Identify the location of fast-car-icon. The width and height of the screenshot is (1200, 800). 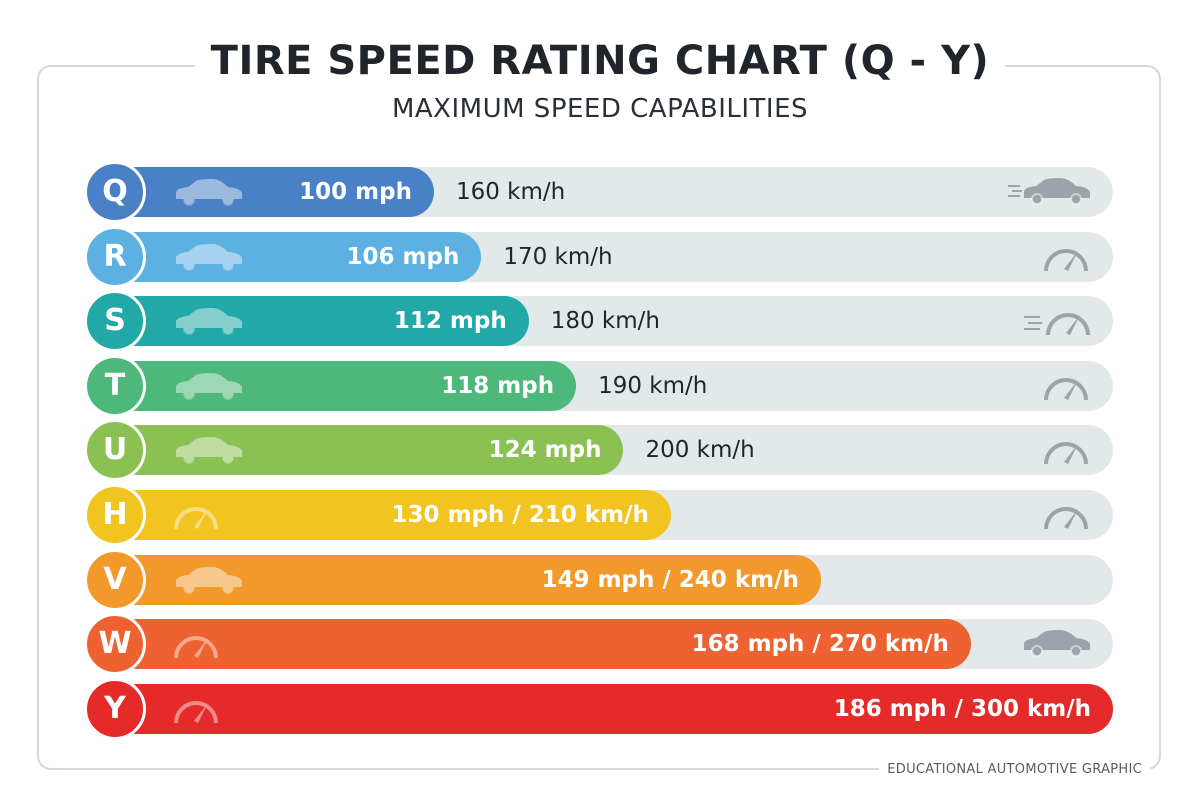
(1049, 193).